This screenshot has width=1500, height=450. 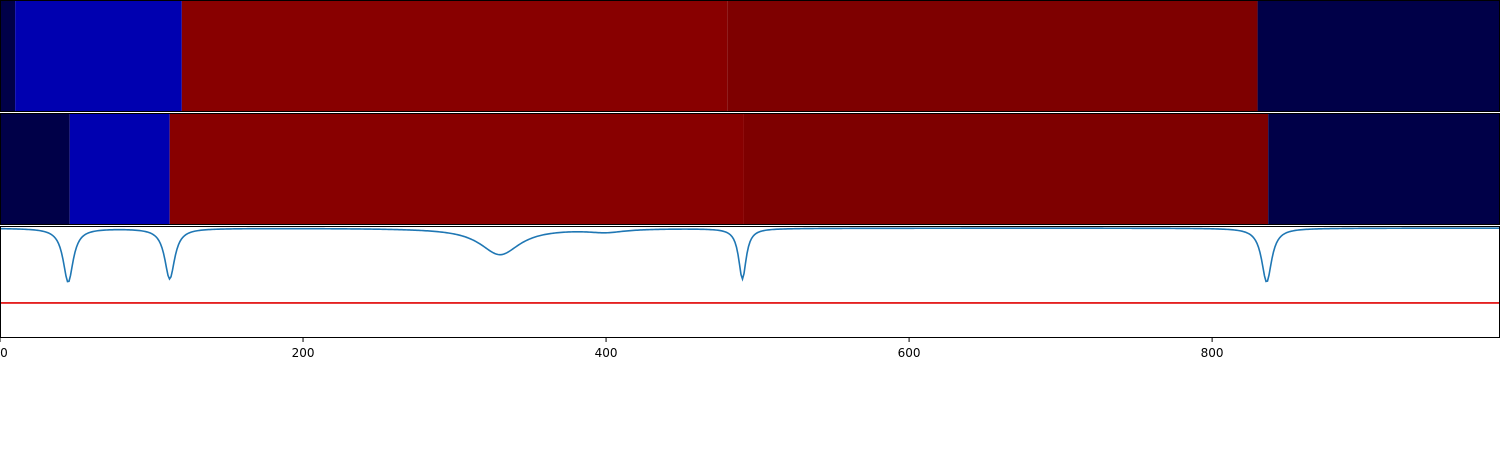 I want to click on signal-series-line, so click(x=750, y=255).